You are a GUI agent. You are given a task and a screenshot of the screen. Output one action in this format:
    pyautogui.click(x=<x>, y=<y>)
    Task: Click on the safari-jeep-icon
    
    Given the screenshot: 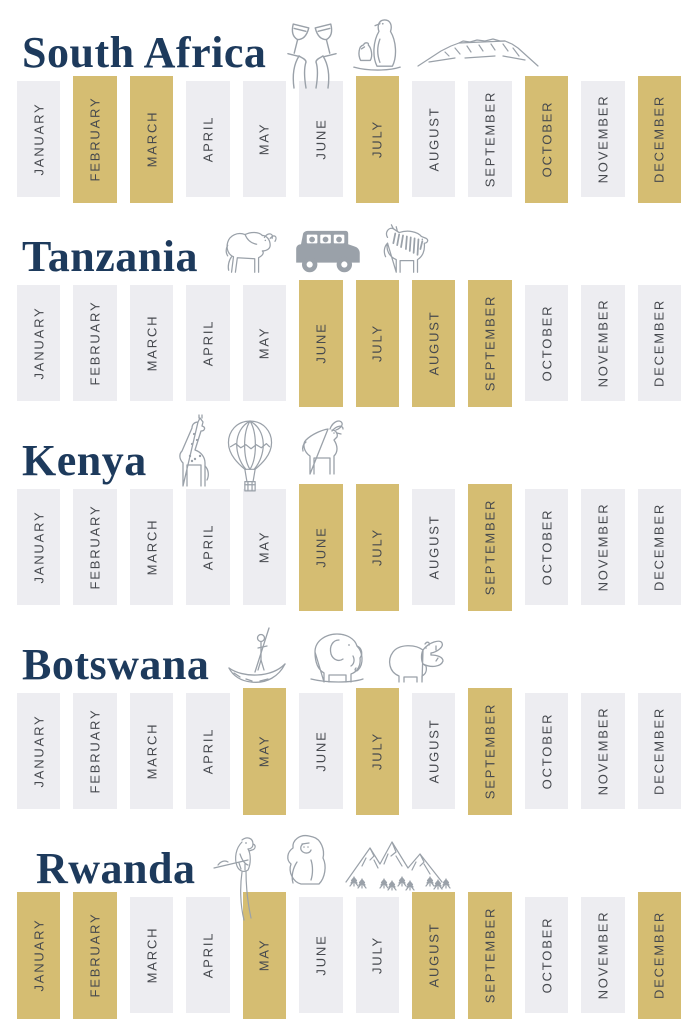 What is the action you would take?
    pyautogui.click(x=327, y=252)
    